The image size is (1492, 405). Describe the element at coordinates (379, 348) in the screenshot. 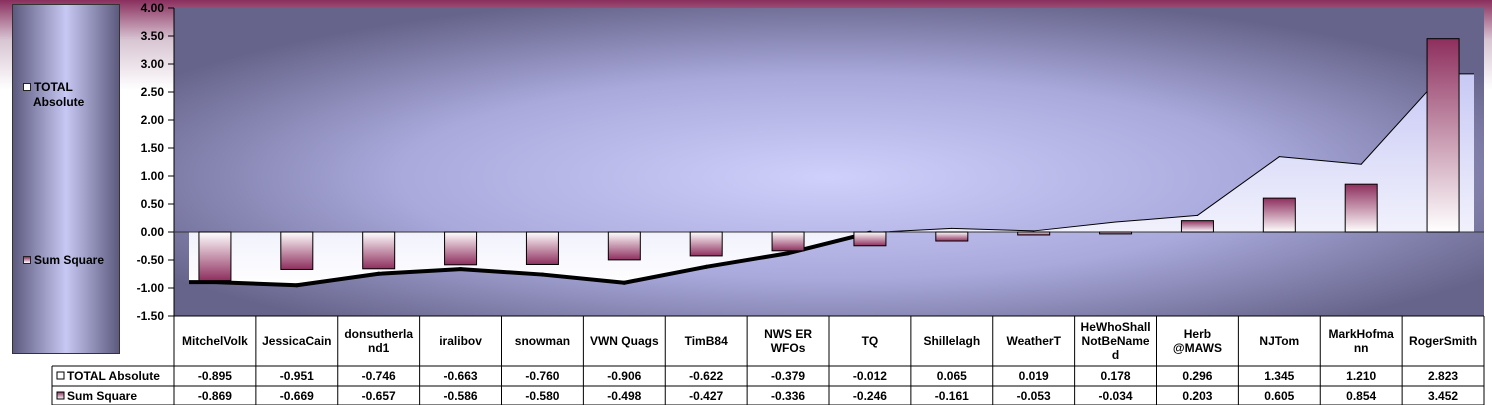

I see `category-label: nd1` at that location.